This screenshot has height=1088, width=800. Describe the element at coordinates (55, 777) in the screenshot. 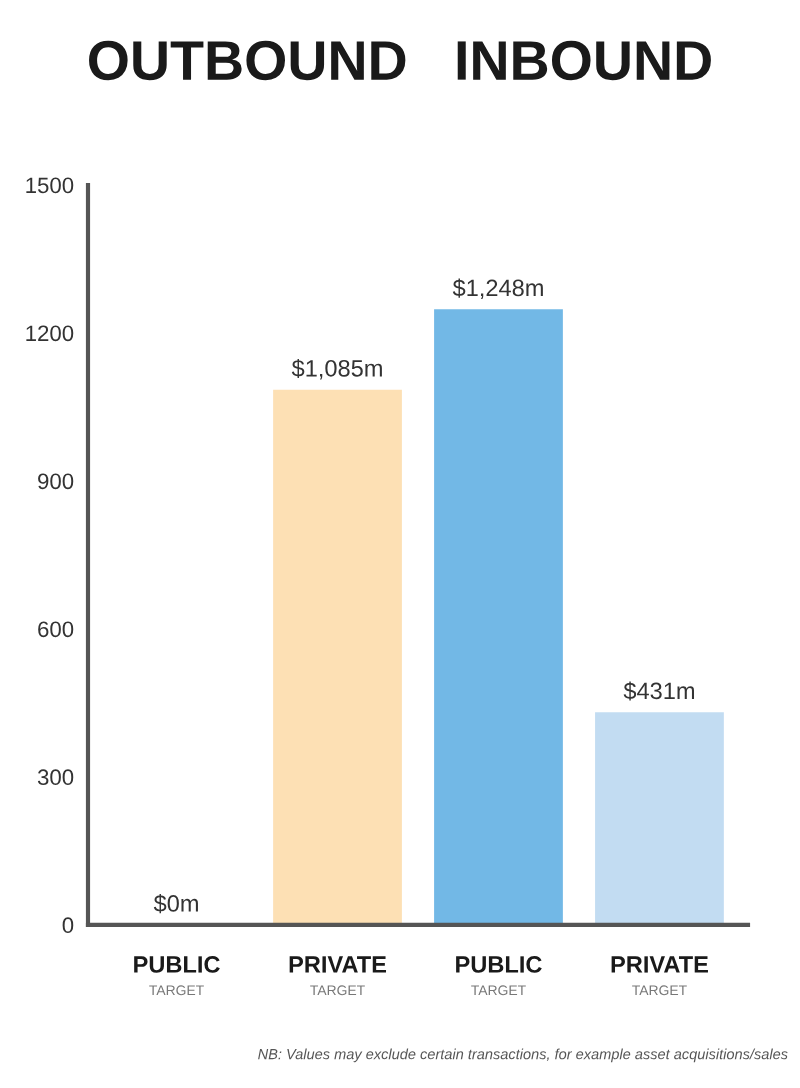

I see `y-tick-label: 300` at that location.